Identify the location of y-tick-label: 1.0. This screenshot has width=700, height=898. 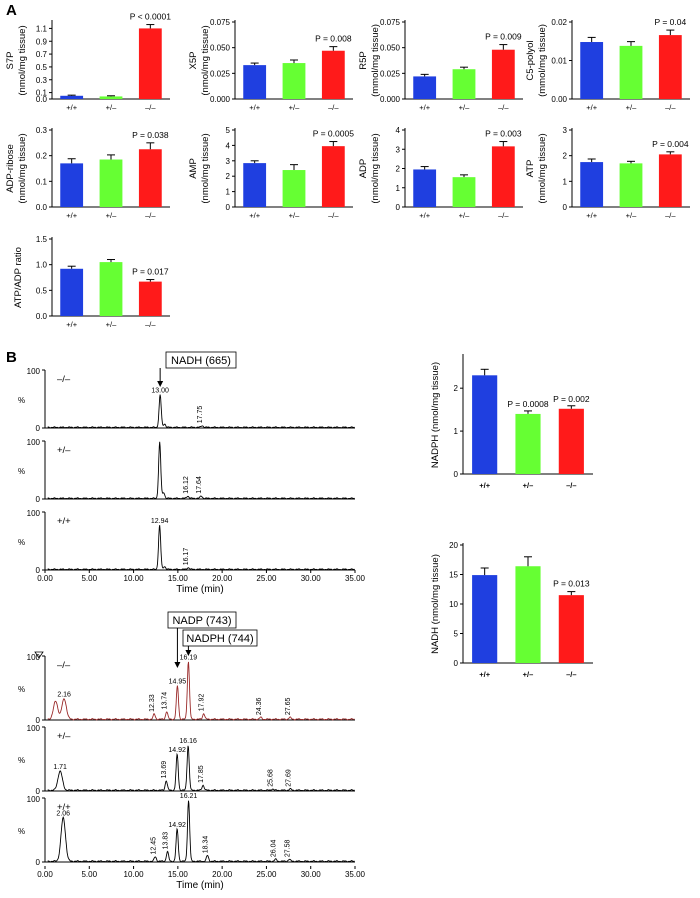
(42, 265).